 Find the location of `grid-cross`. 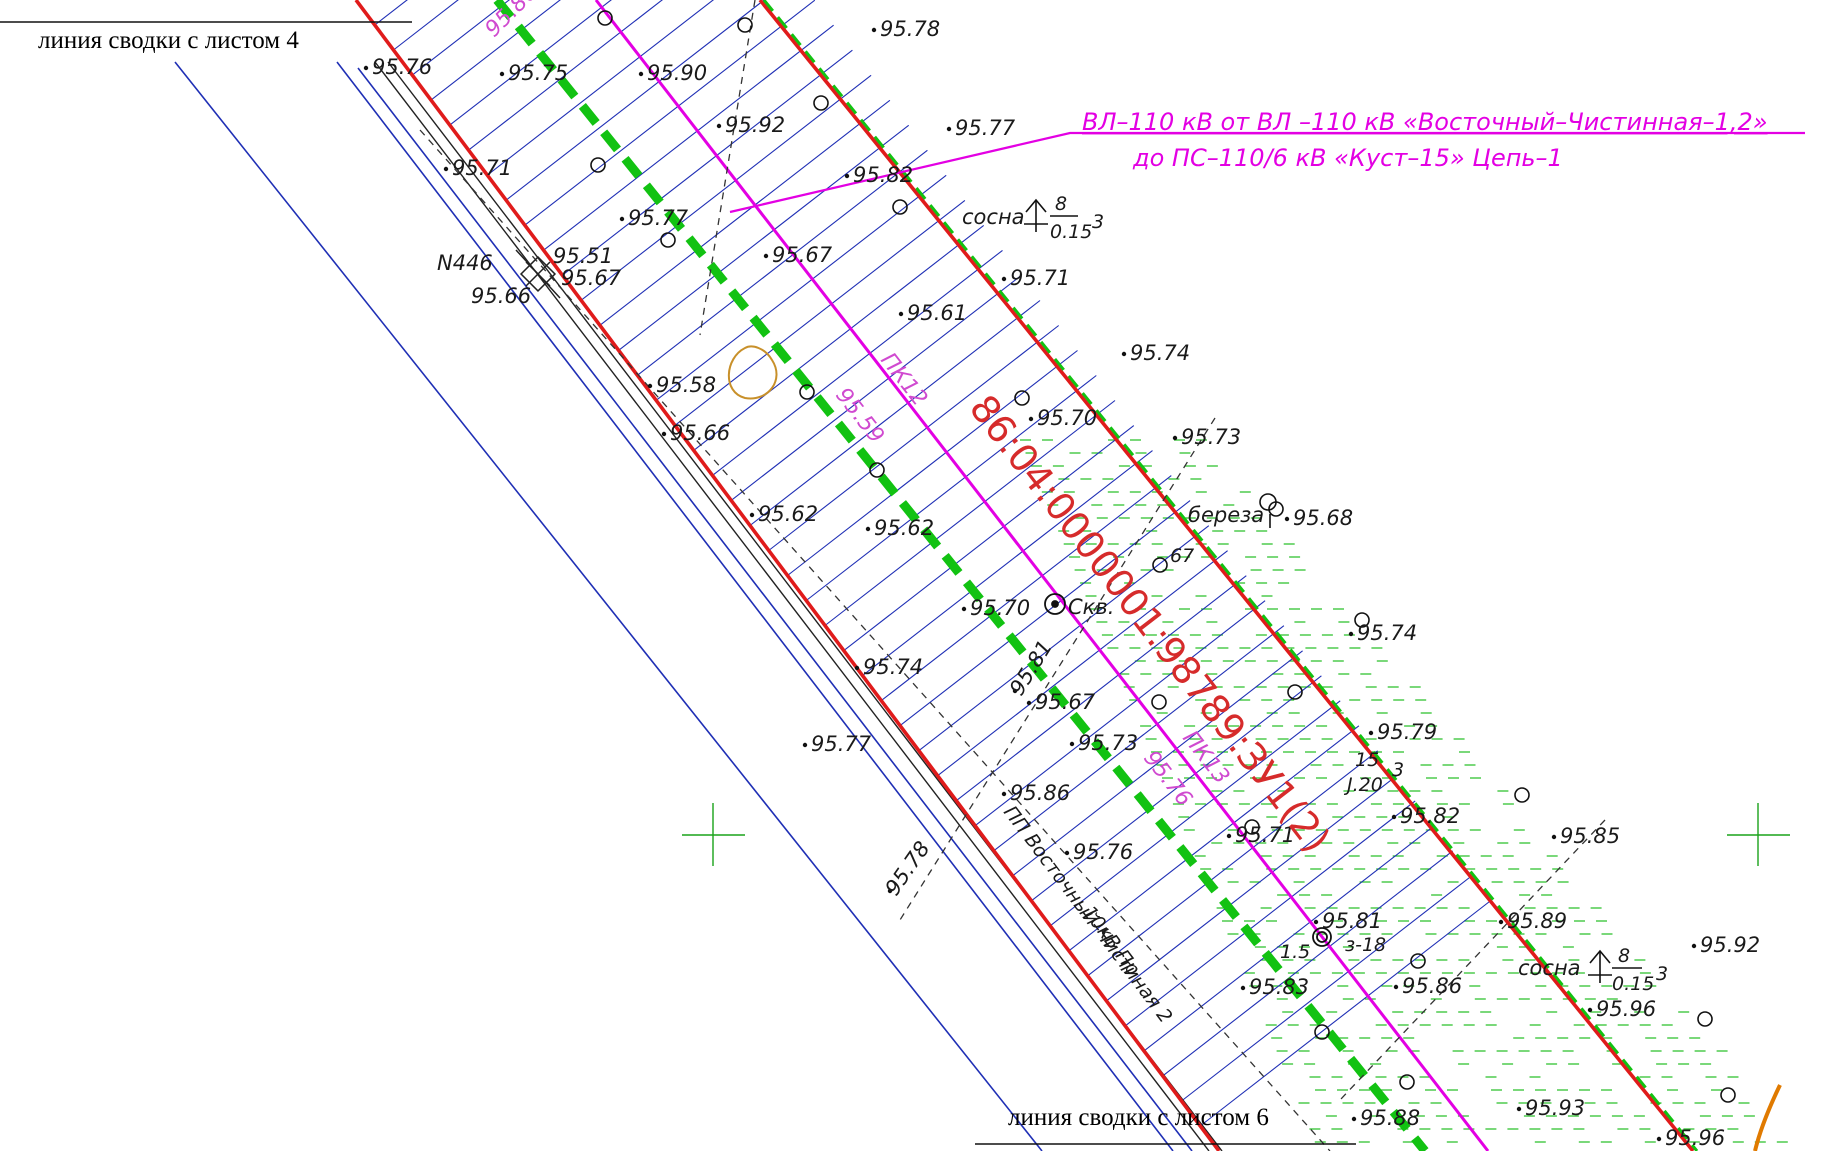

grid-cross is located at coordinates (713, 834).